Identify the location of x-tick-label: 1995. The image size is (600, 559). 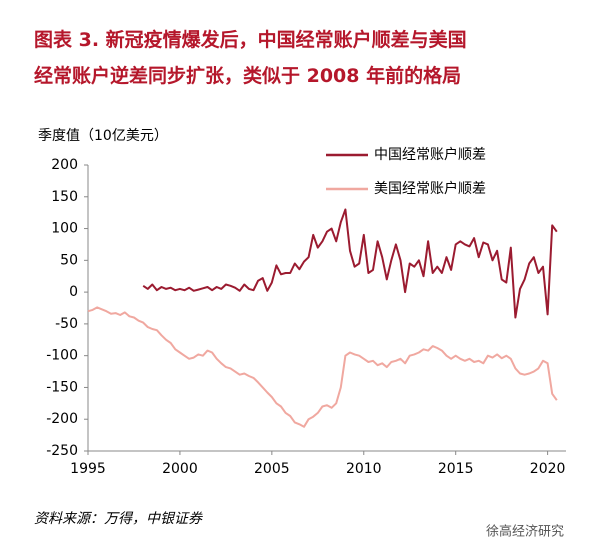
(88, 469).